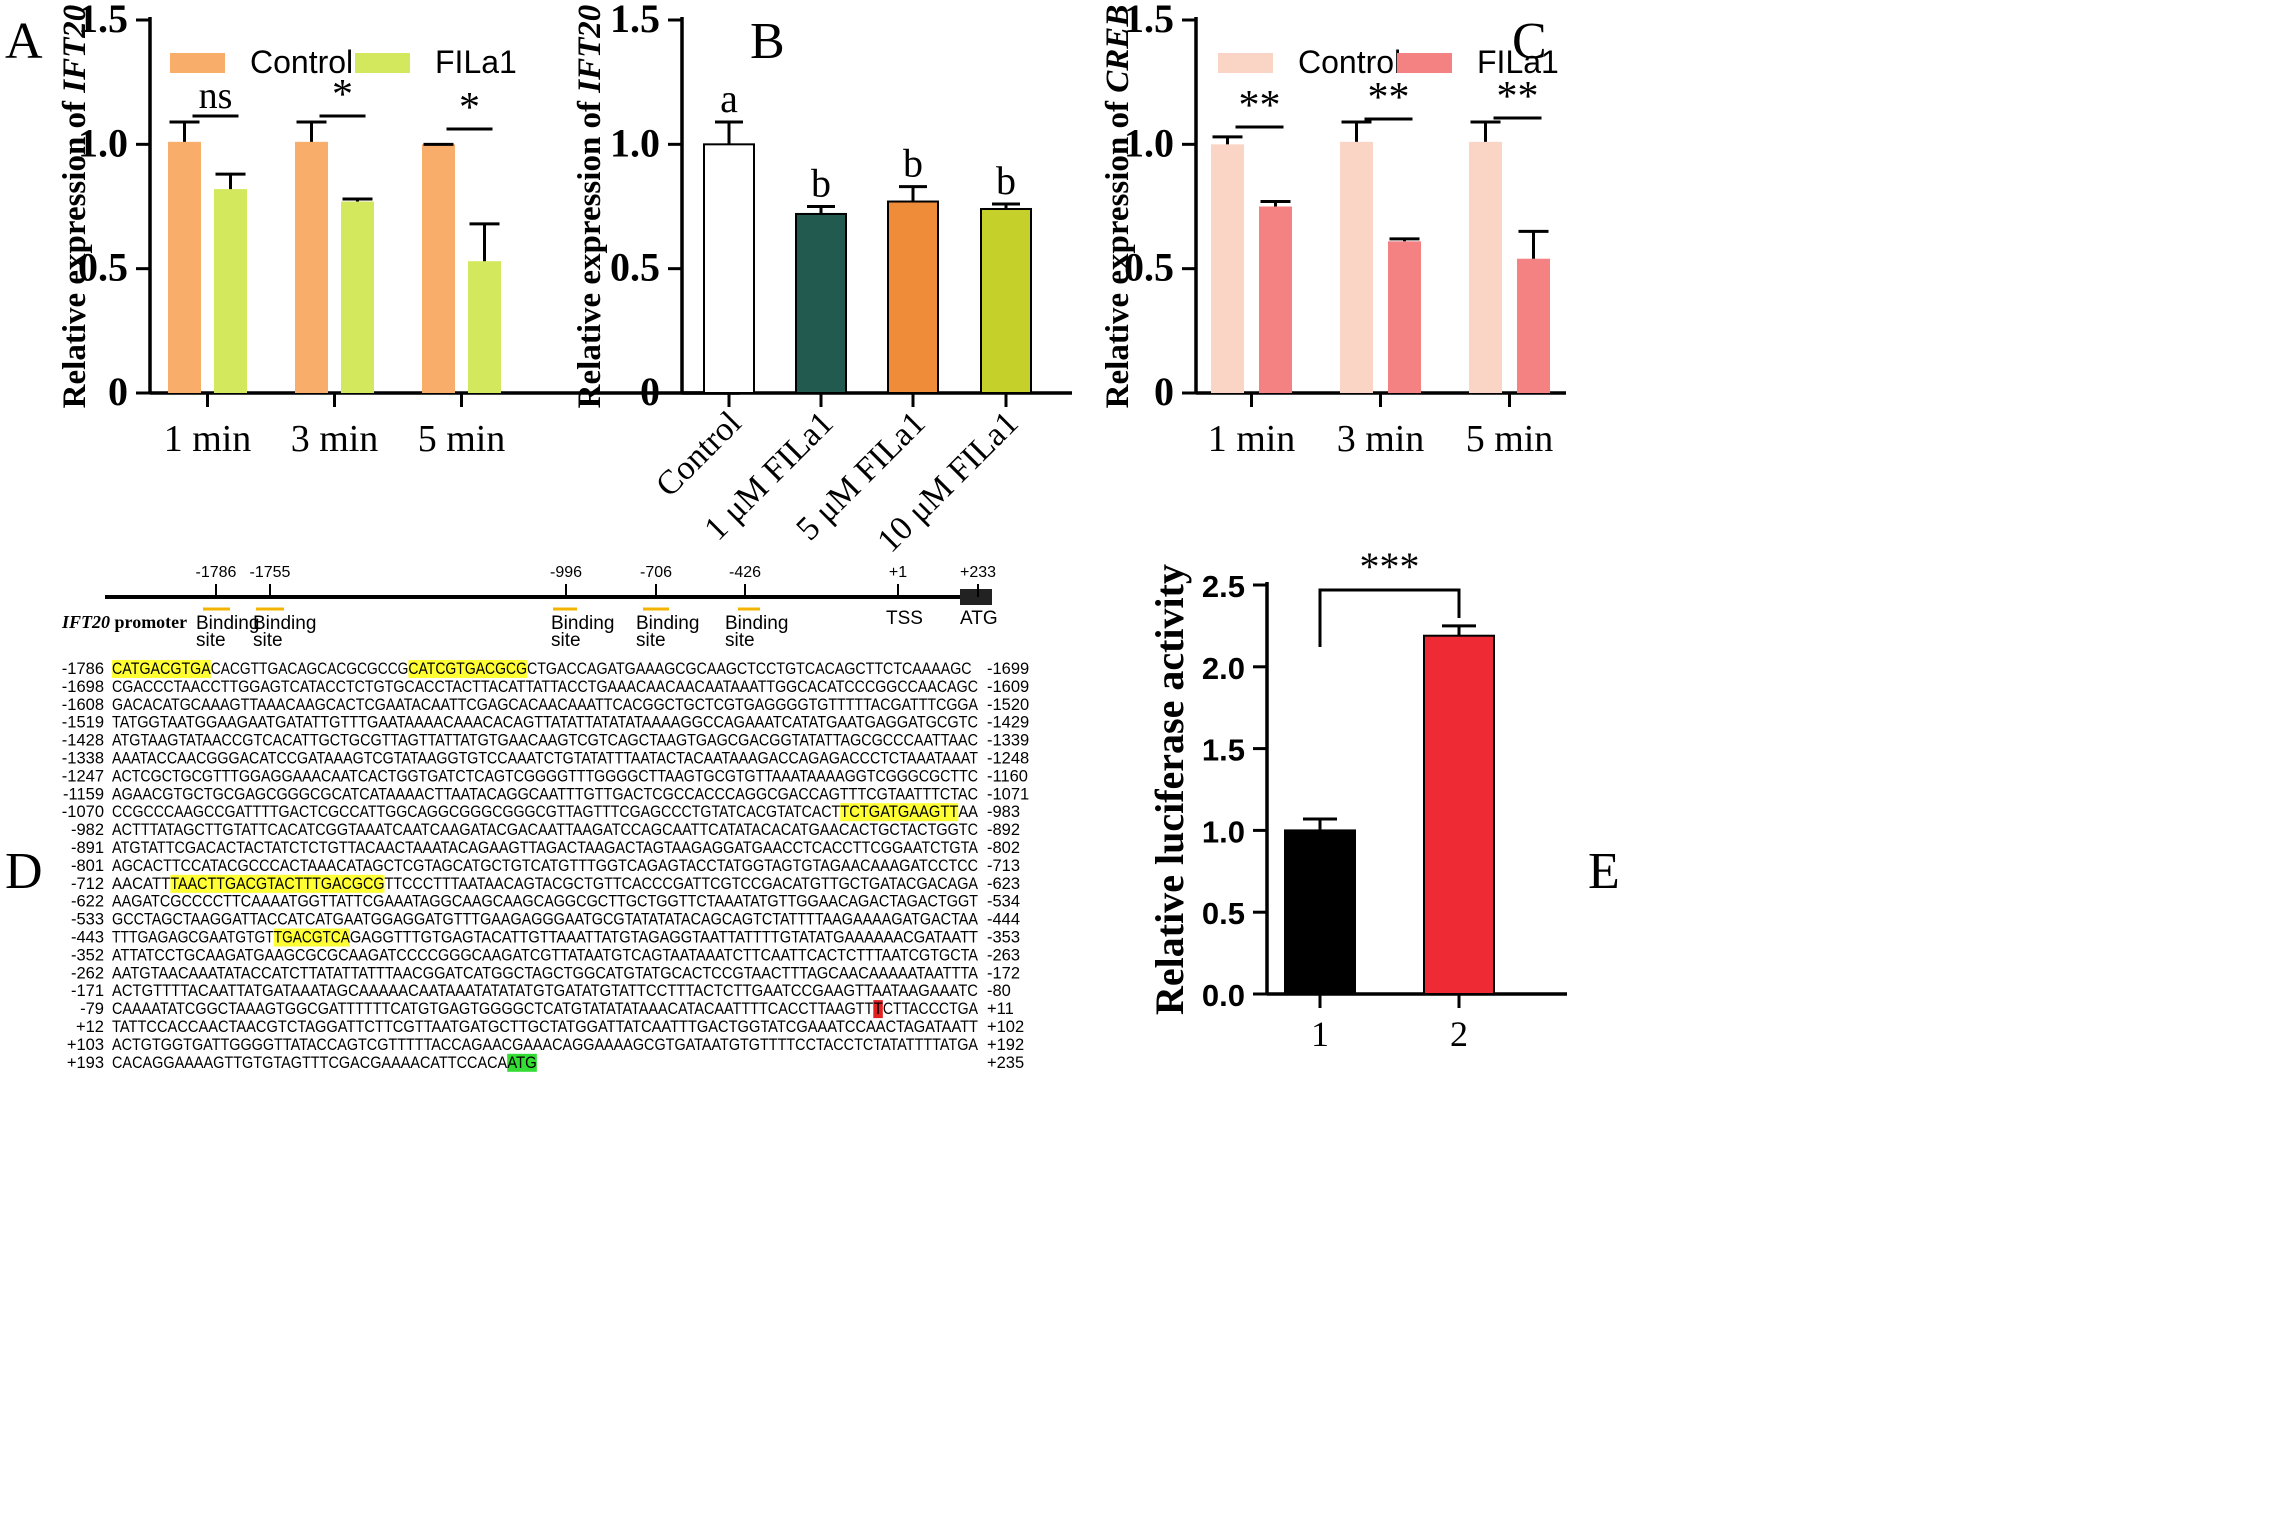 The height and width of the screenshot is (1526, 2276). I want to click on seq-right-number-21: +102, so click(1005, 1027).